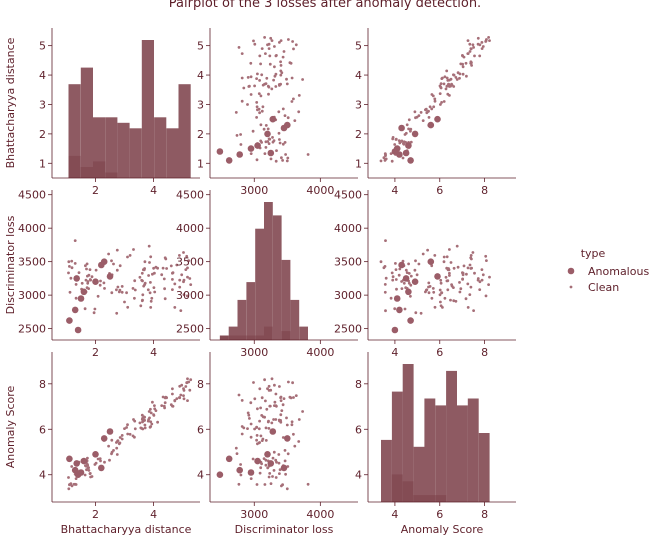  Describe the element at coordinates (618, 271) in the screenshot. I see `legend-label-anomalous: Anomalous` at that location.